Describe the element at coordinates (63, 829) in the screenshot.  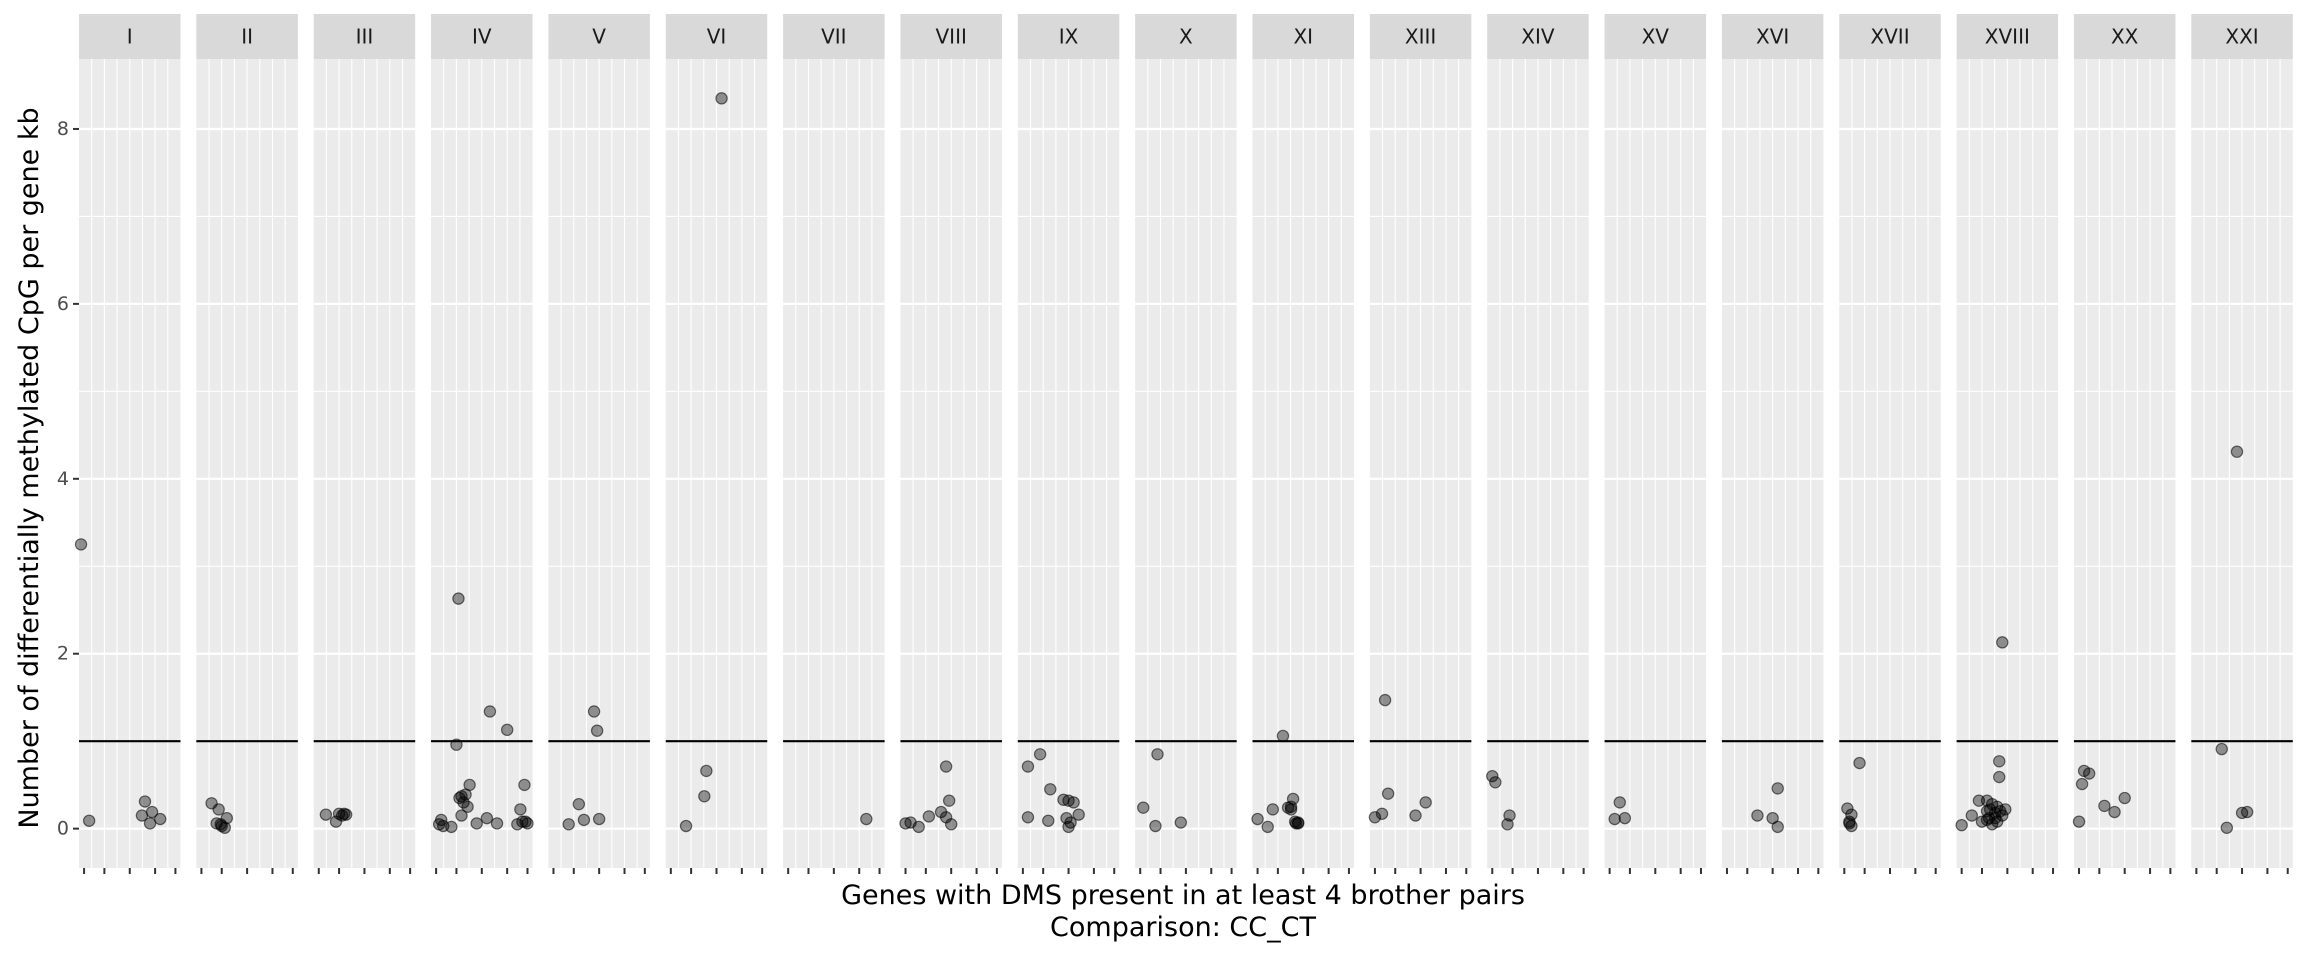
I see `y-tick-label: 0` at that location.